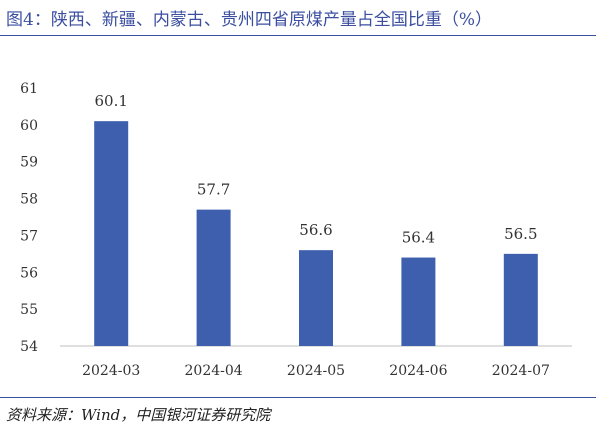  What do you see at coordinates (29, 89) in the screenshot?
I see `y-tick-label: 61` at bounding box center [29, 89].